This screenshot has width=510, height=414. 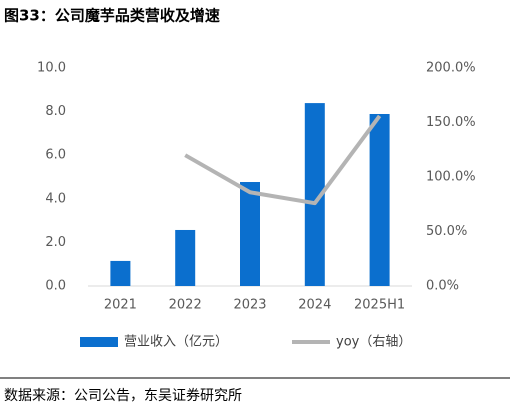 I want to click on x-tick-label: 2025H1, so click(x=379, y=305).